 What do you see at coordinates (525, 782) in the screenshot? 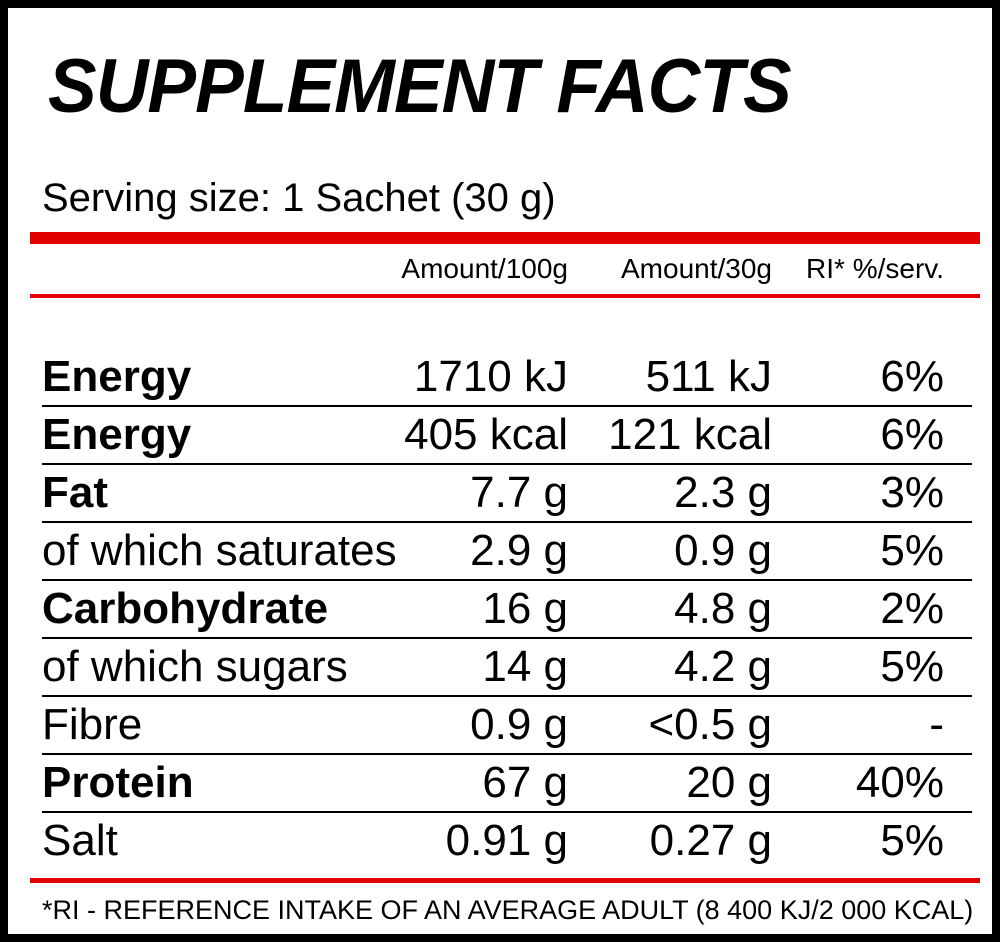
I see `value-per-100g: 67 g` at bounding box center [525, 782].